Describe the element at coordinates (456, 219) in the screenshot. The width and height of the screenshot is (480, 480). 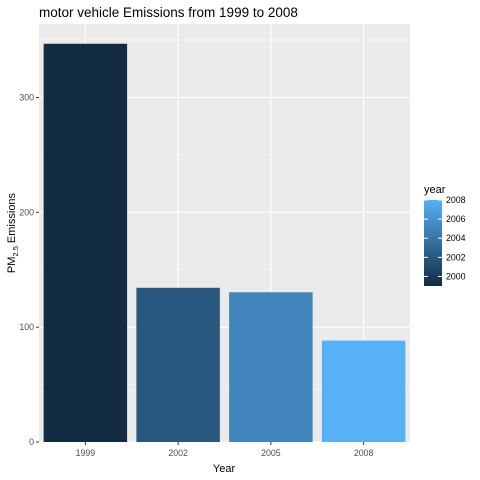
I see `legend-label: 2006` at that location.